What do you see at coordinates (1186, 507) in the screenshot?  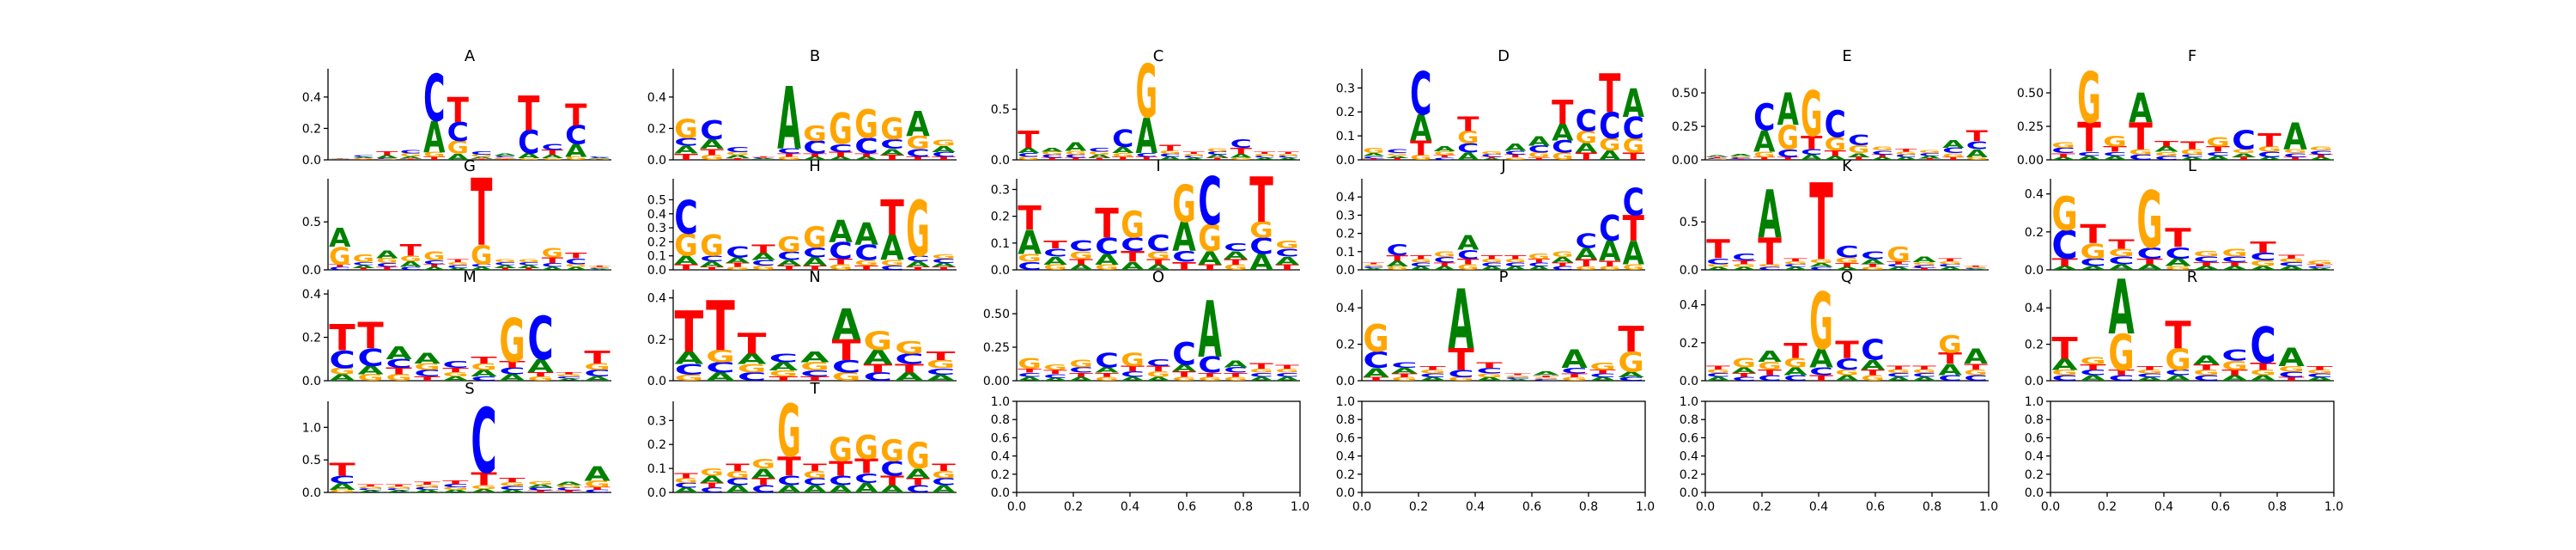 I see `x-tick-label: 0.6` at bounding box center [1186, 507].